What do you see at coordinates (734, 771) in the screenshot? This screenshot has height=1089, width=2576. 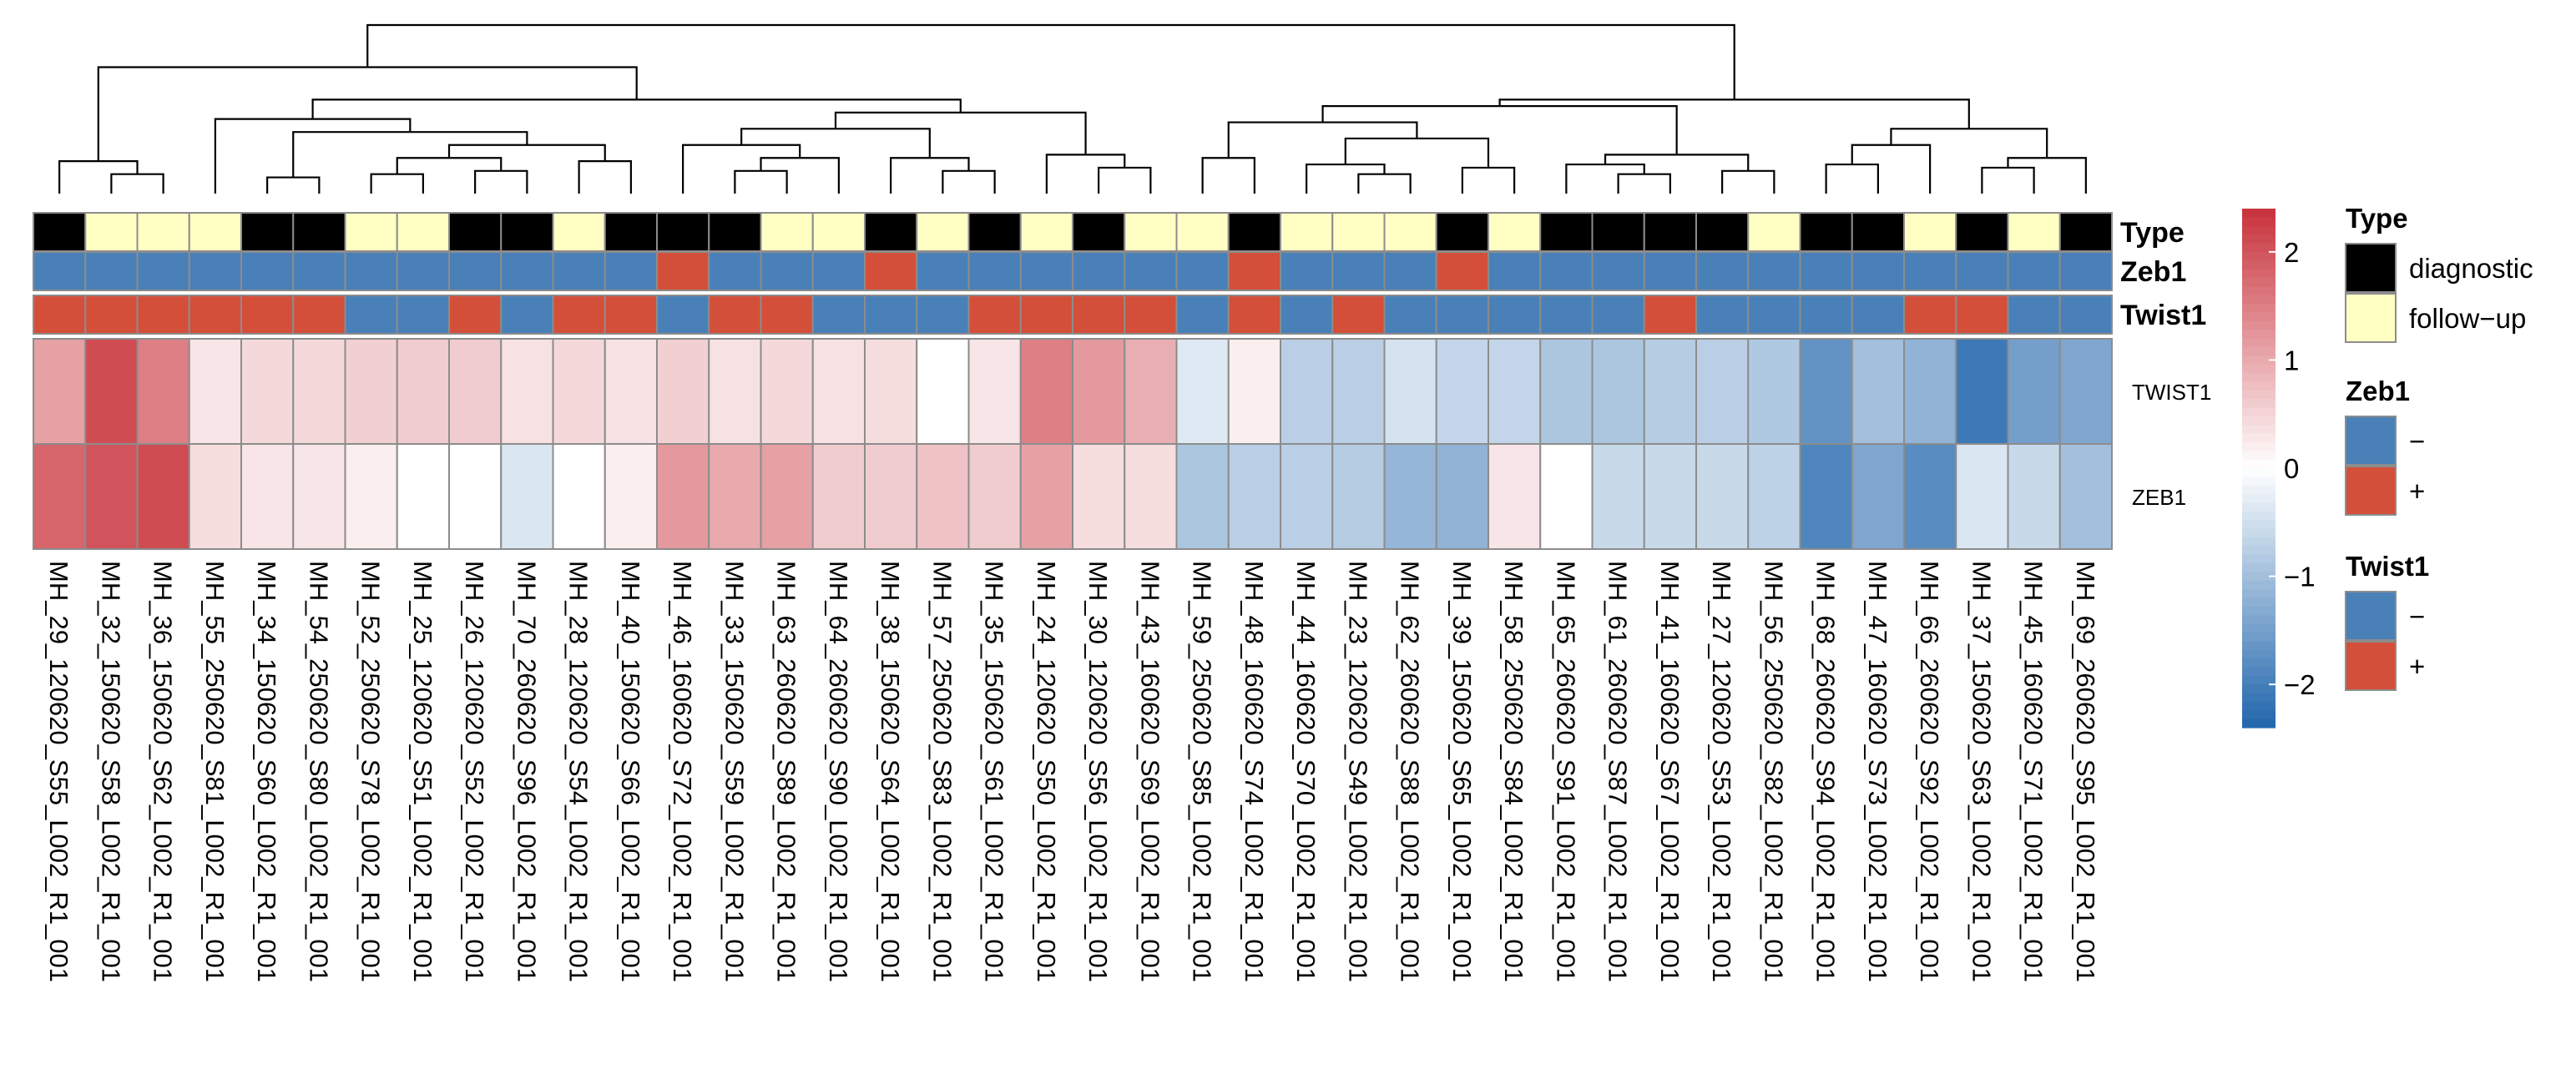 I see `column-label: MH_33_150620_S59_L002_R1_001` at bounding box center [734, 771].